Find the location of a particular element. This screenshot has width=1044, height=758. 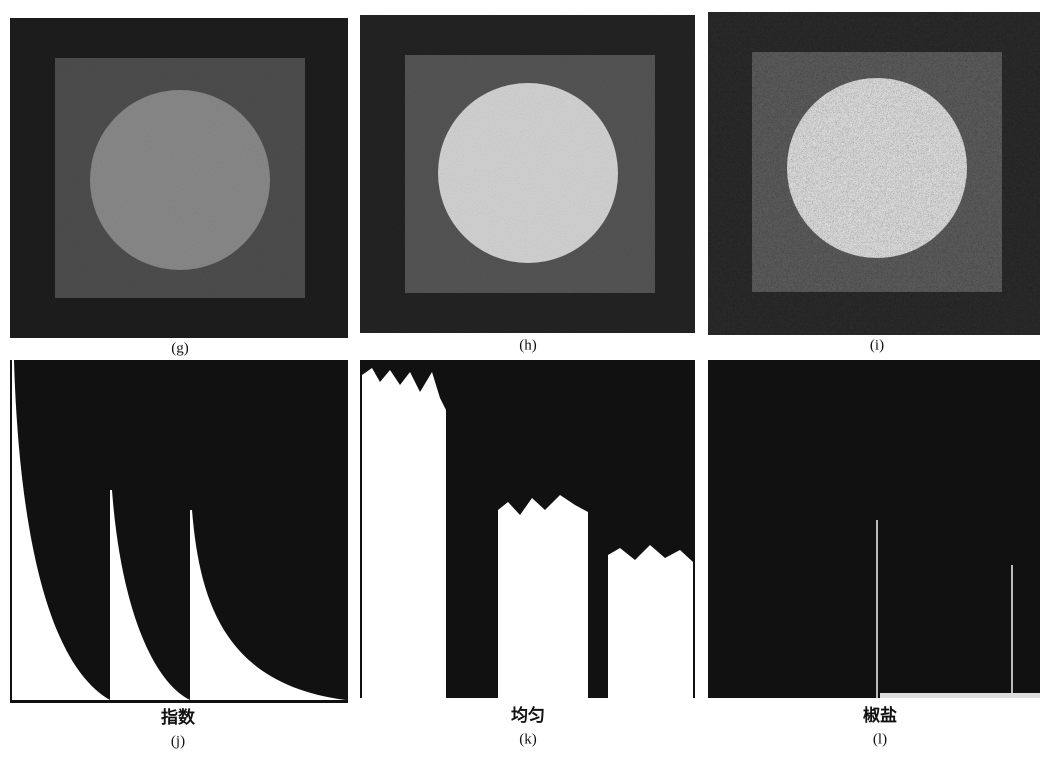

caption-k: 均匀 is located at coordinates (528, 715).